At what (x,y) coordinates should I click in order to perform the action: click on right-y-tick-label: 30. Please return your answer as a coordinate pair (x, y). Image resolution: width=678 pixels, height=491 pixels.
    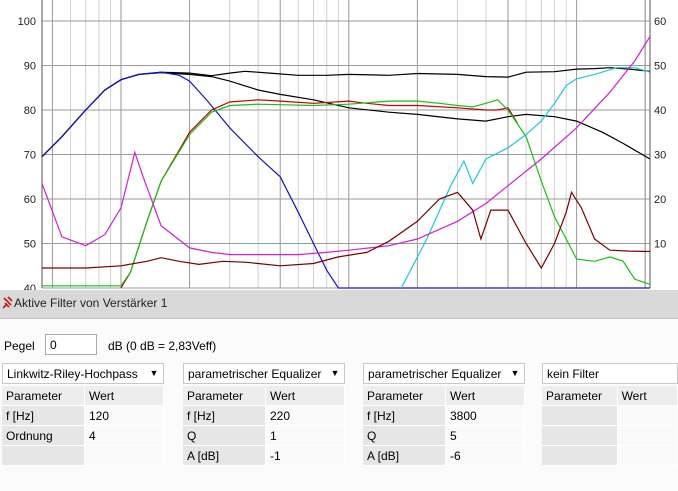
    Looking at the image, I should click on (660, 156).